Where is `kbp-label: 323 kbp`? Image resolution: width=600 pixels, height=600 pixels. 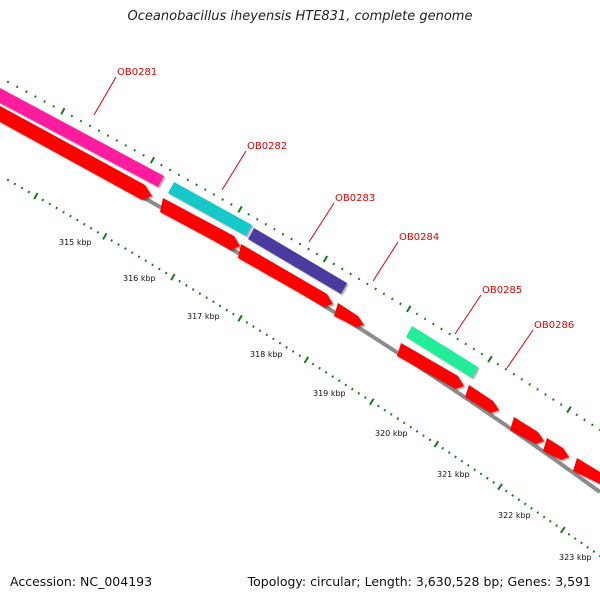 kbp-label: 323 kbp is located at coordinates (575, 557).